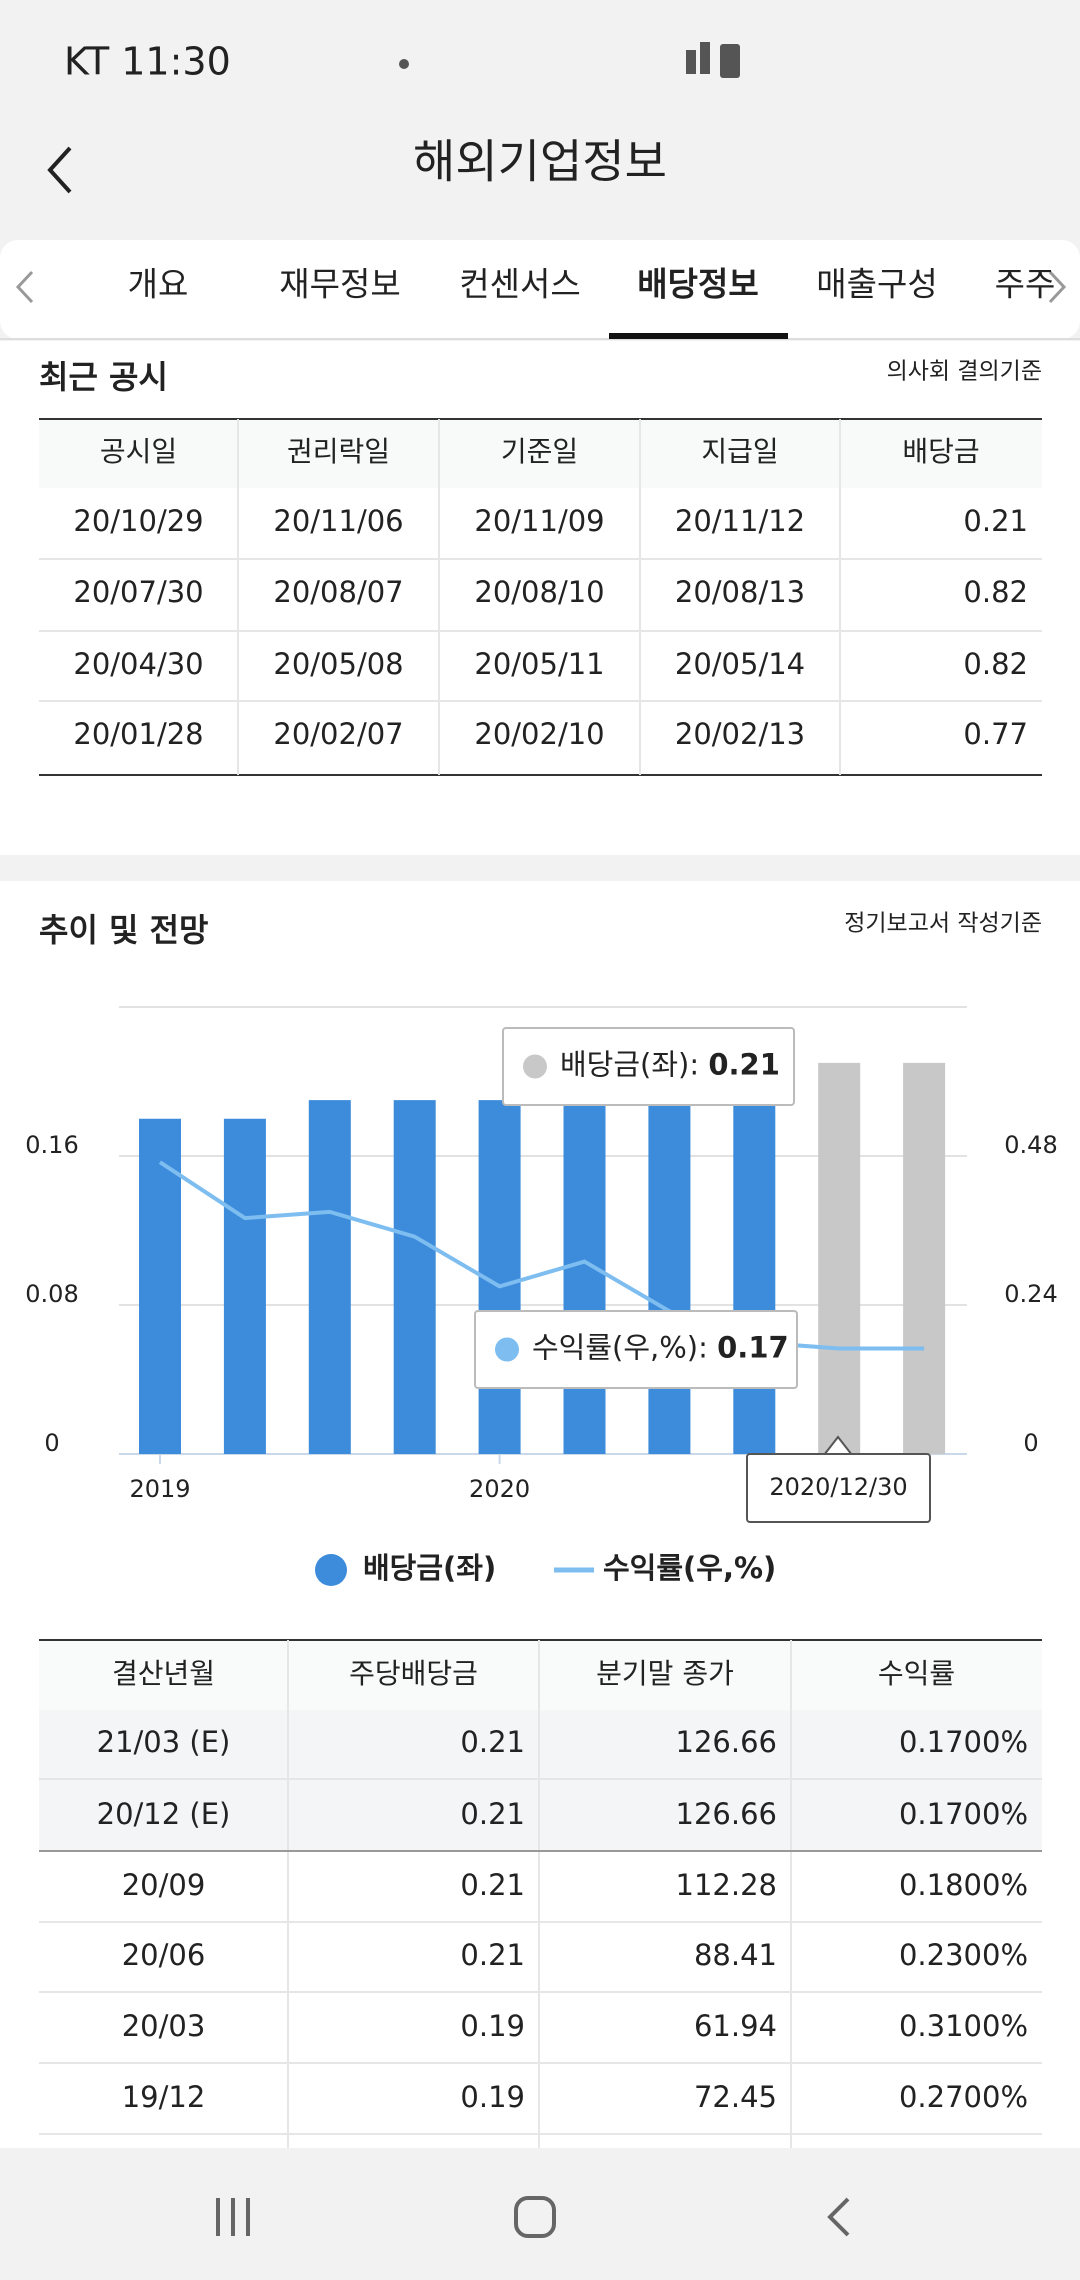 The width and height of the screenshot is (1080, 2280). Describe the element at coordinates (103, 377) in the screenshot. I see `section-title: 최근 공시` at that location.